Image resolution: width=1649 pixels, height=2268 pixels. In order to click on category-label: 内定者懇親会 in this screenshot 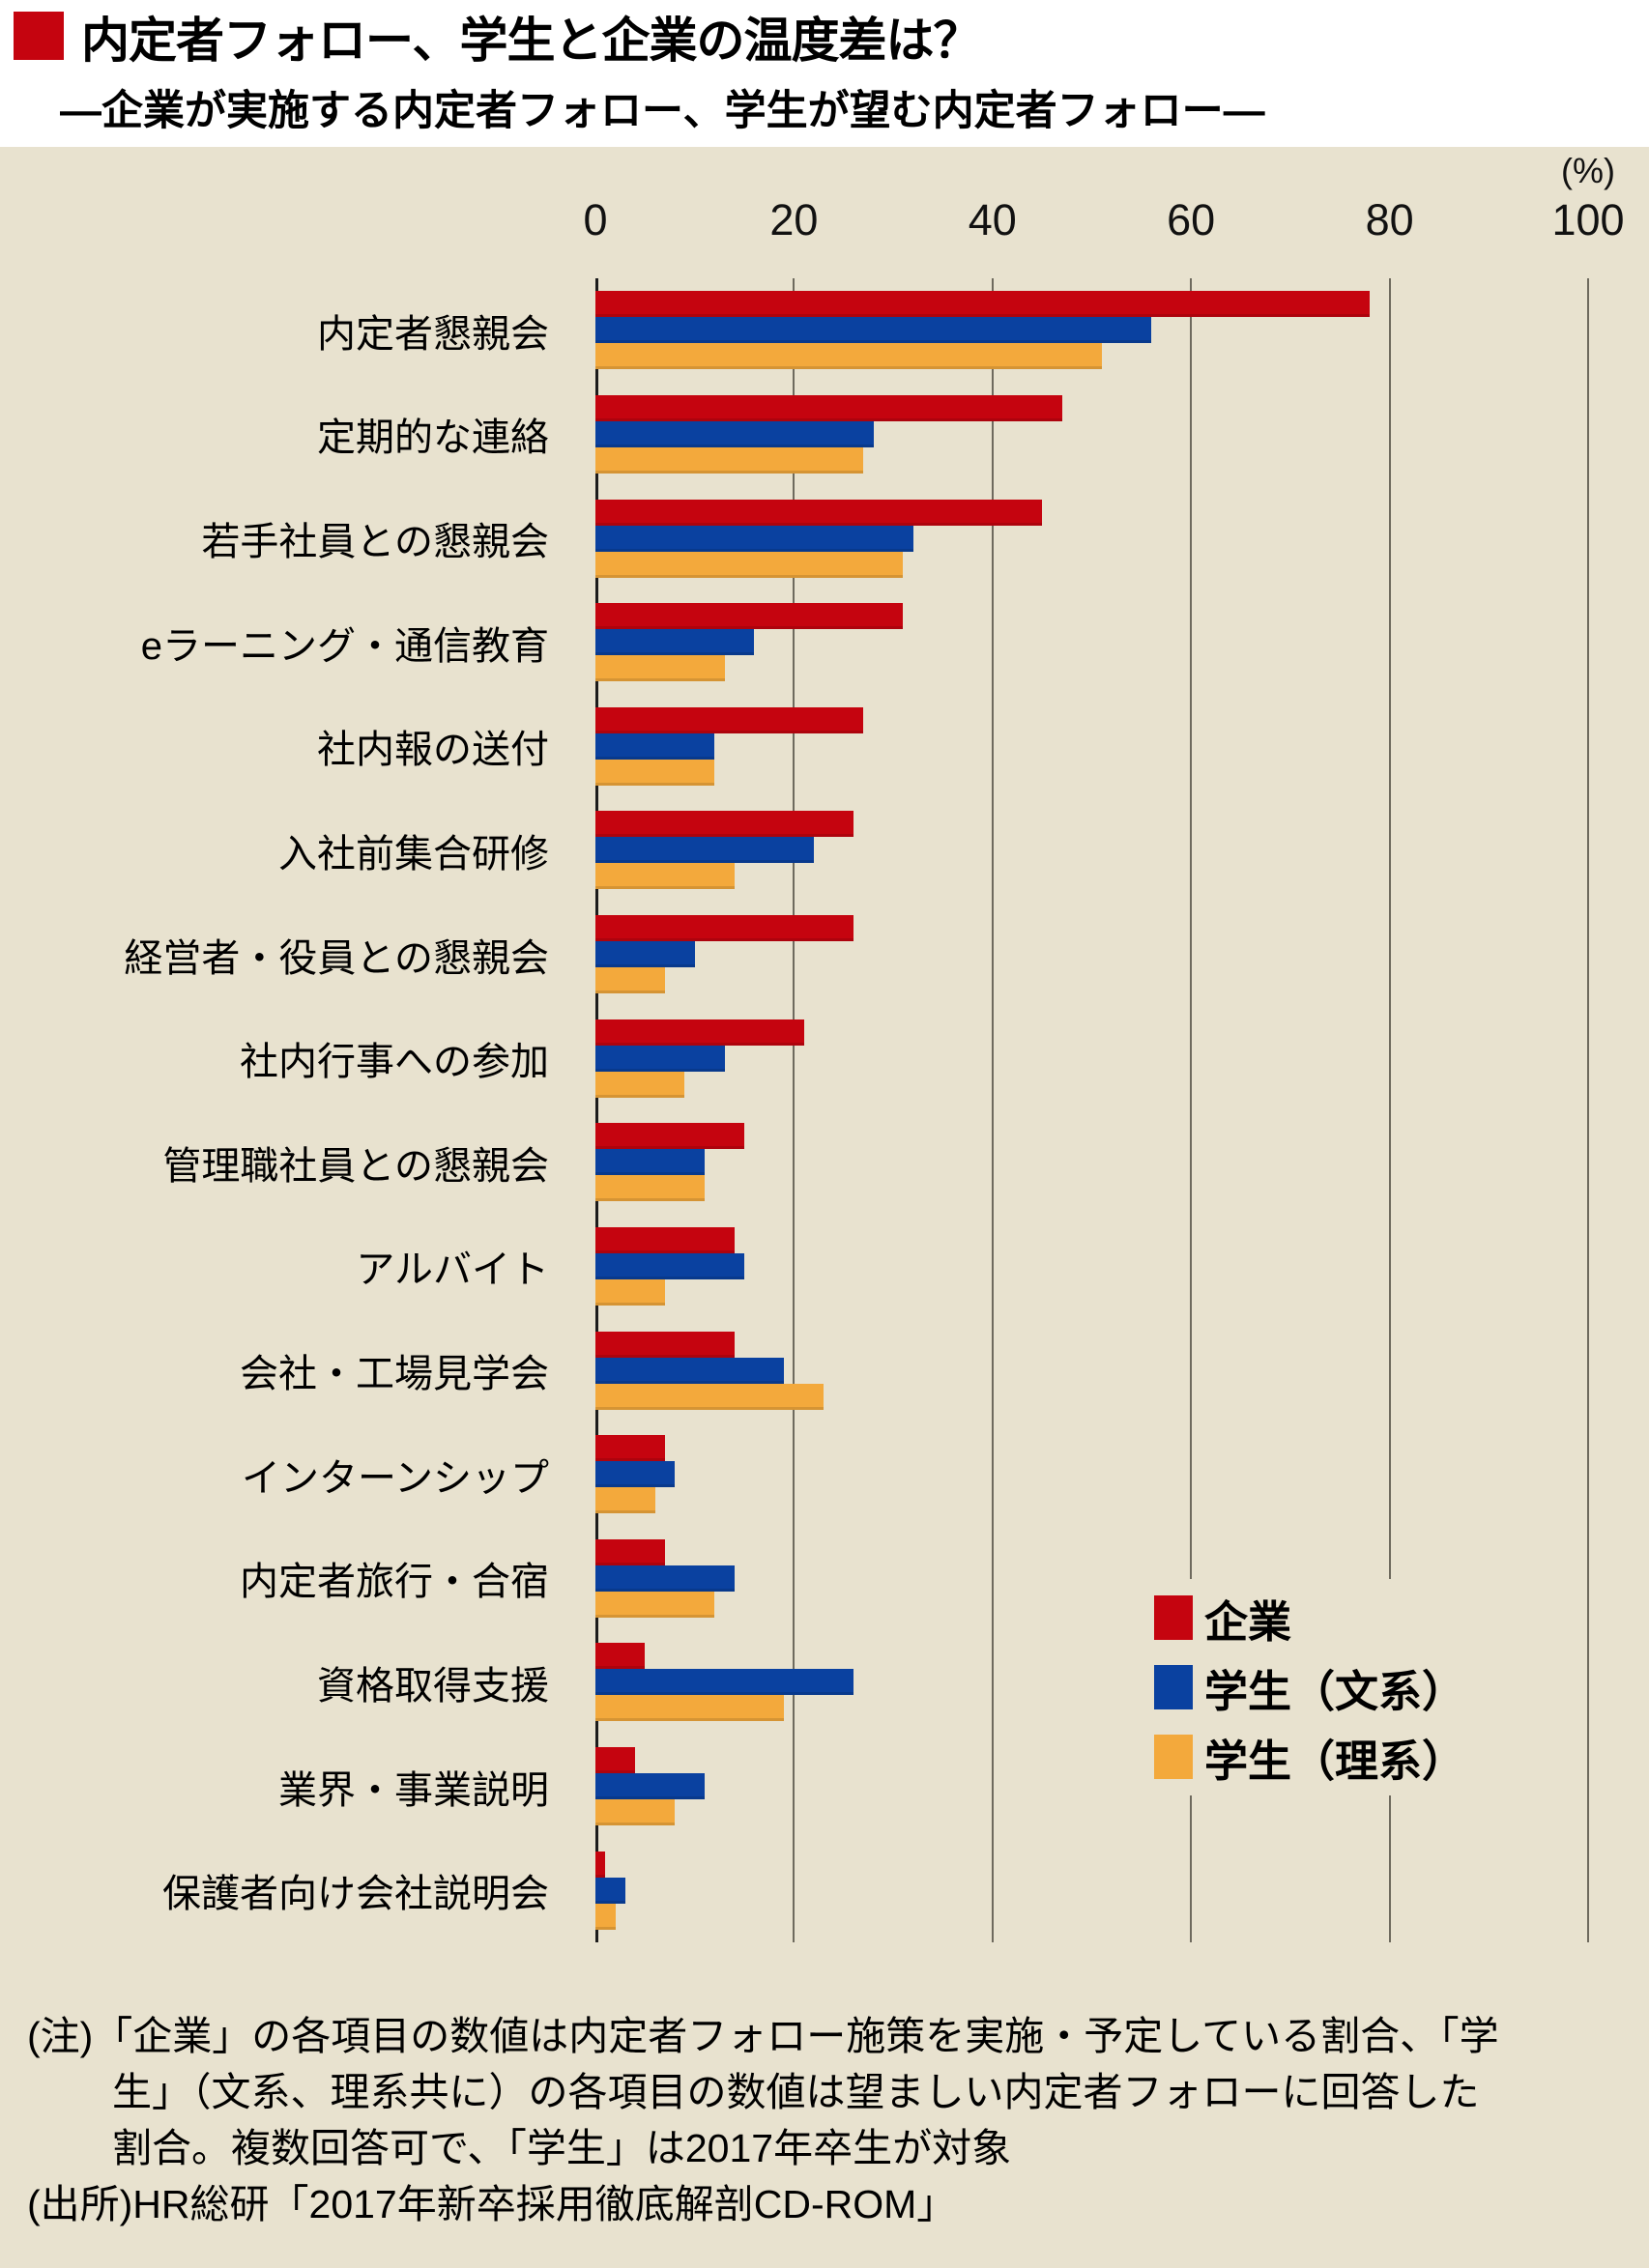, I will do `click(433, 334)`.